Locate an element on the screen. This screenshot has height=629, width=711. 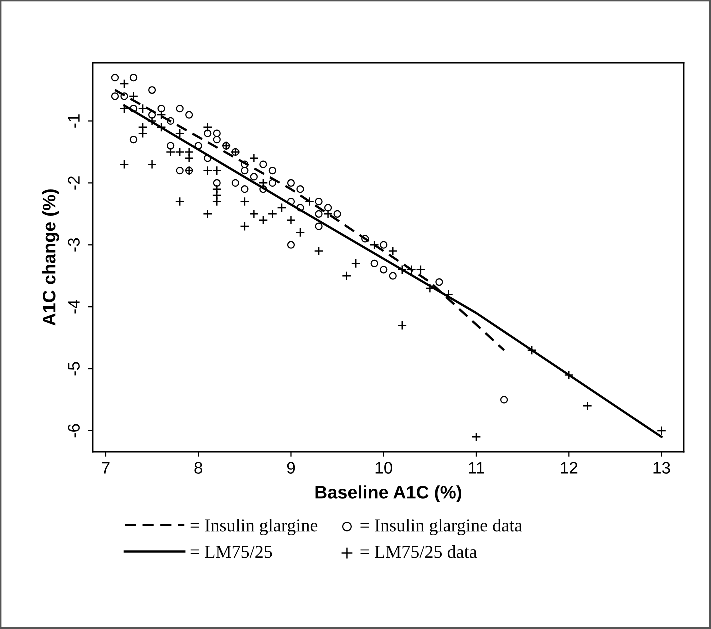
y-tick-label: -3 is located at coordinates (74, 245).